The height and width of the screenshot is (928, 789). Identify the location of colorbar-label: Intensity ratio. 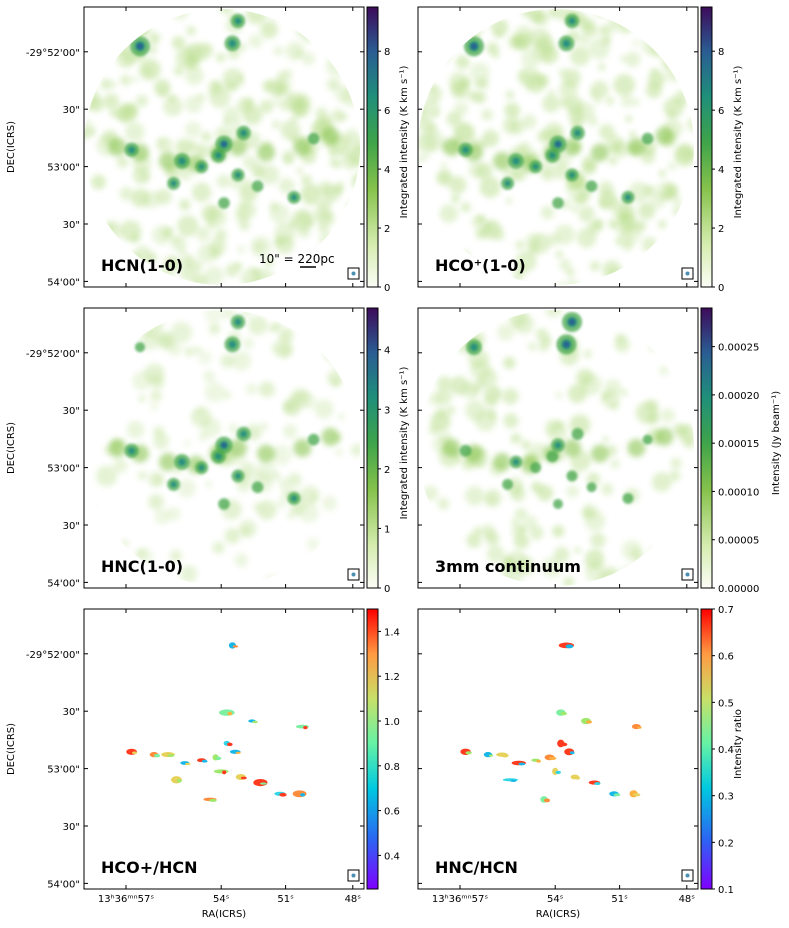
(738, 744).